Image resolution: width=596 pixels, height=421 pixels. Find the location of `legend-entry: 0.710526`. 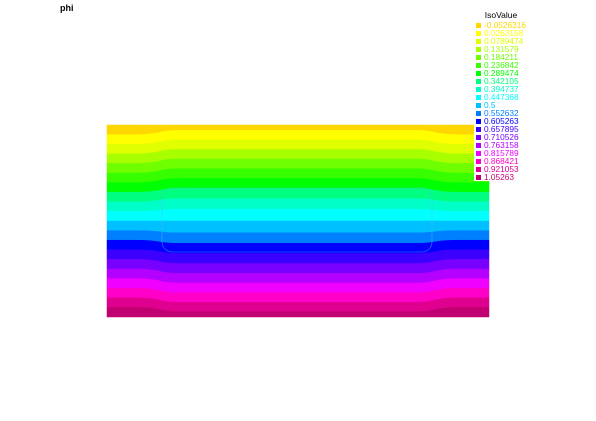

legend-entry: 0.710526 is located at coordinates (501, 137).